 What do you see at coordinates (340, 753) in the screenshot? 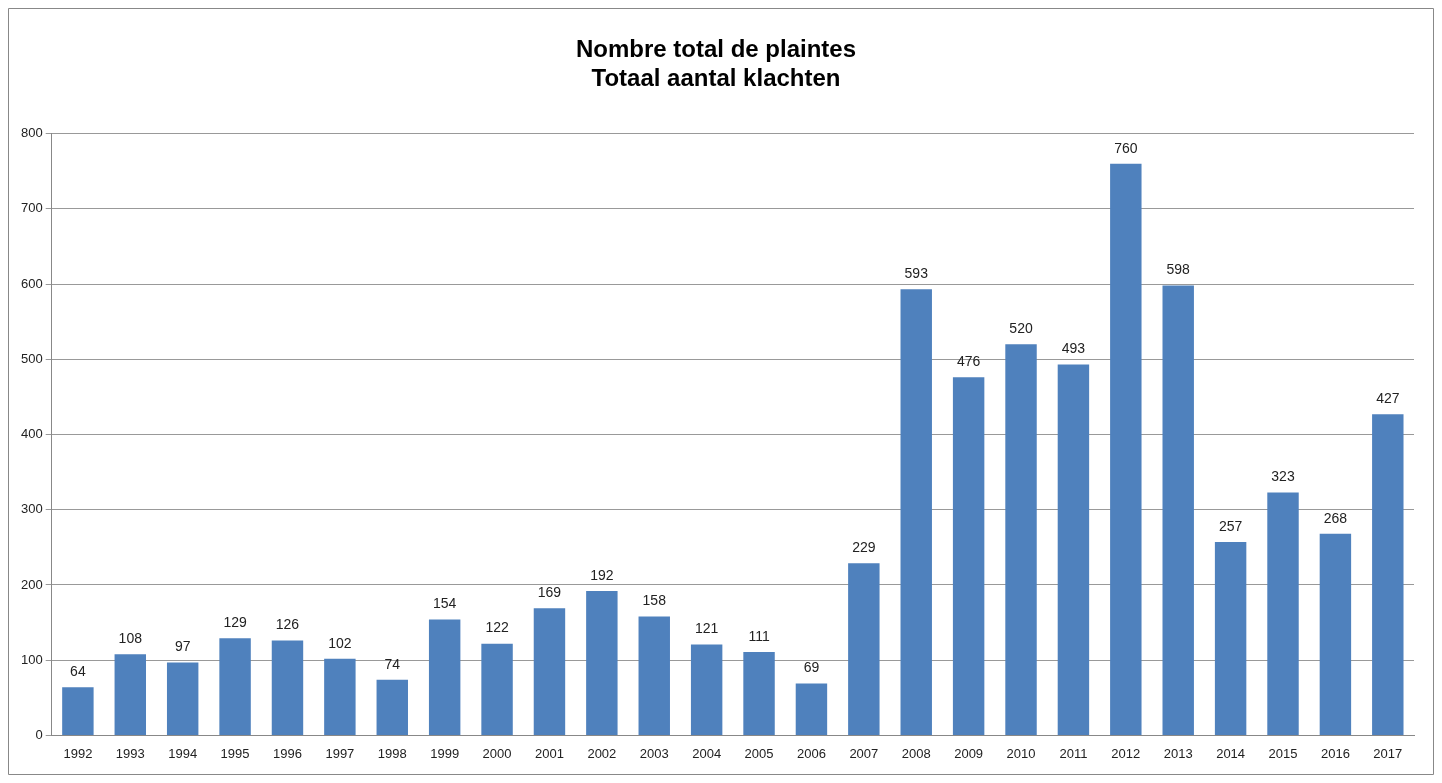
I see `x-tick-label: 1997` at bounding box center [340, 753].